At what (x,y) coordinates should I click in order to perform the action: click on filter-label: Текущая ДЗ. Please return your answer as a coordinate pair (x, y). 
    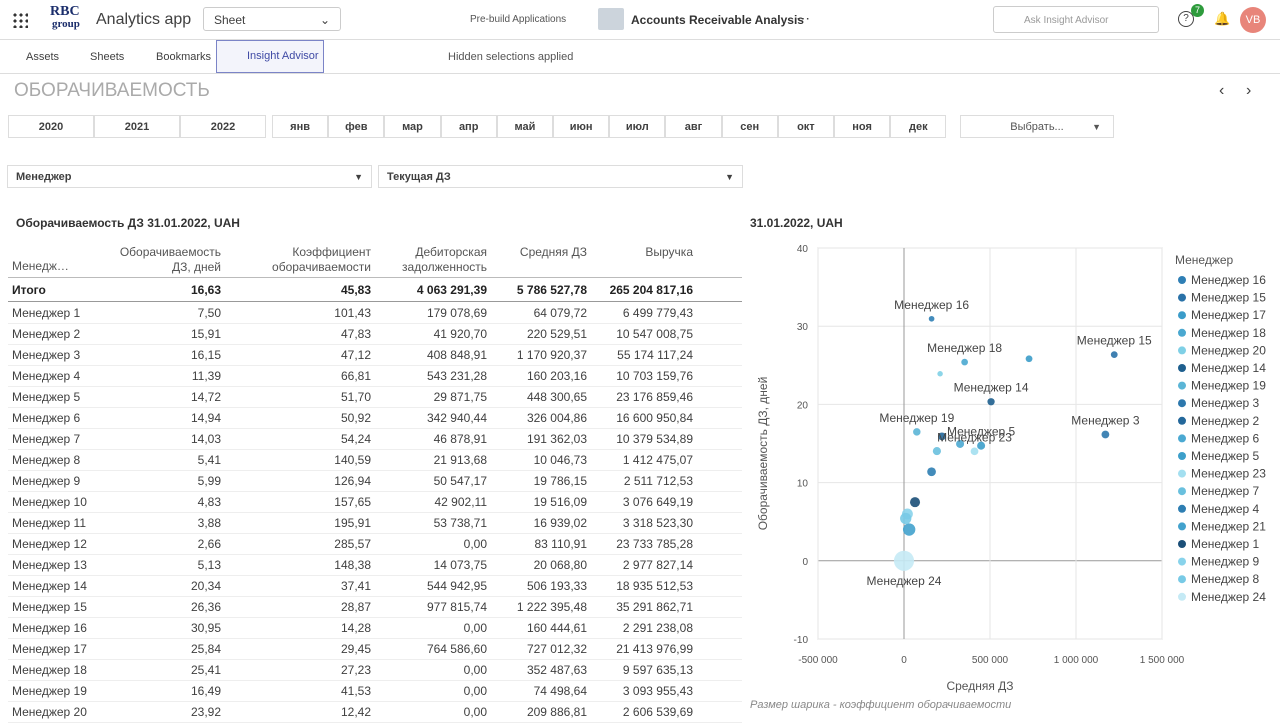
    Looking at the image, I should click on (419, 176).